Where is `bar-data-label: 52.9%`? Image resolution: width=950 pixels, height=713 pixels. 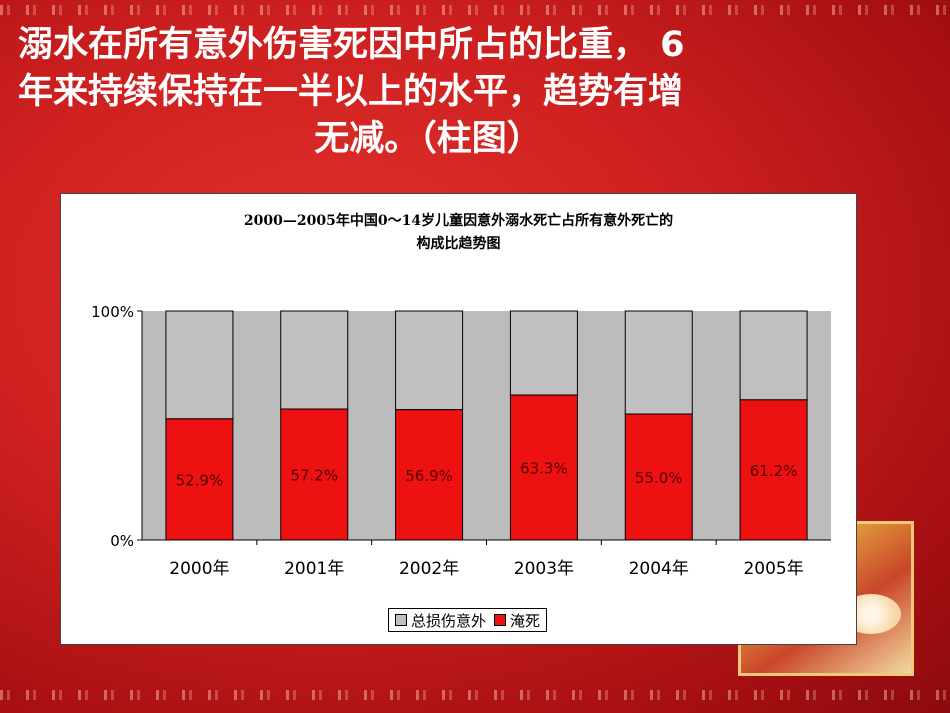
bar-data-label: 52.9% is located at coordinates (200, 480).